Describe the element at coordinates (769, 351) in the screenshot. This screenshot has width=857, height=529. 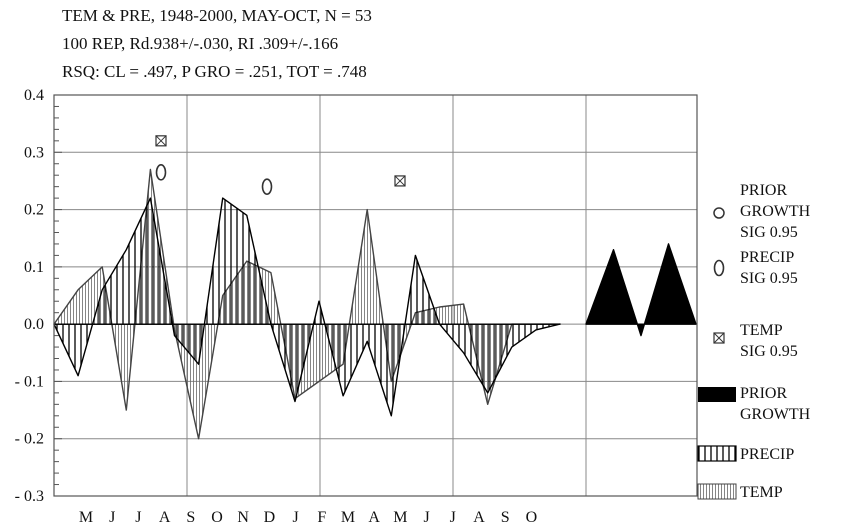
I see `legend-temp-sig-line-2: SIG 0.95` at that location.